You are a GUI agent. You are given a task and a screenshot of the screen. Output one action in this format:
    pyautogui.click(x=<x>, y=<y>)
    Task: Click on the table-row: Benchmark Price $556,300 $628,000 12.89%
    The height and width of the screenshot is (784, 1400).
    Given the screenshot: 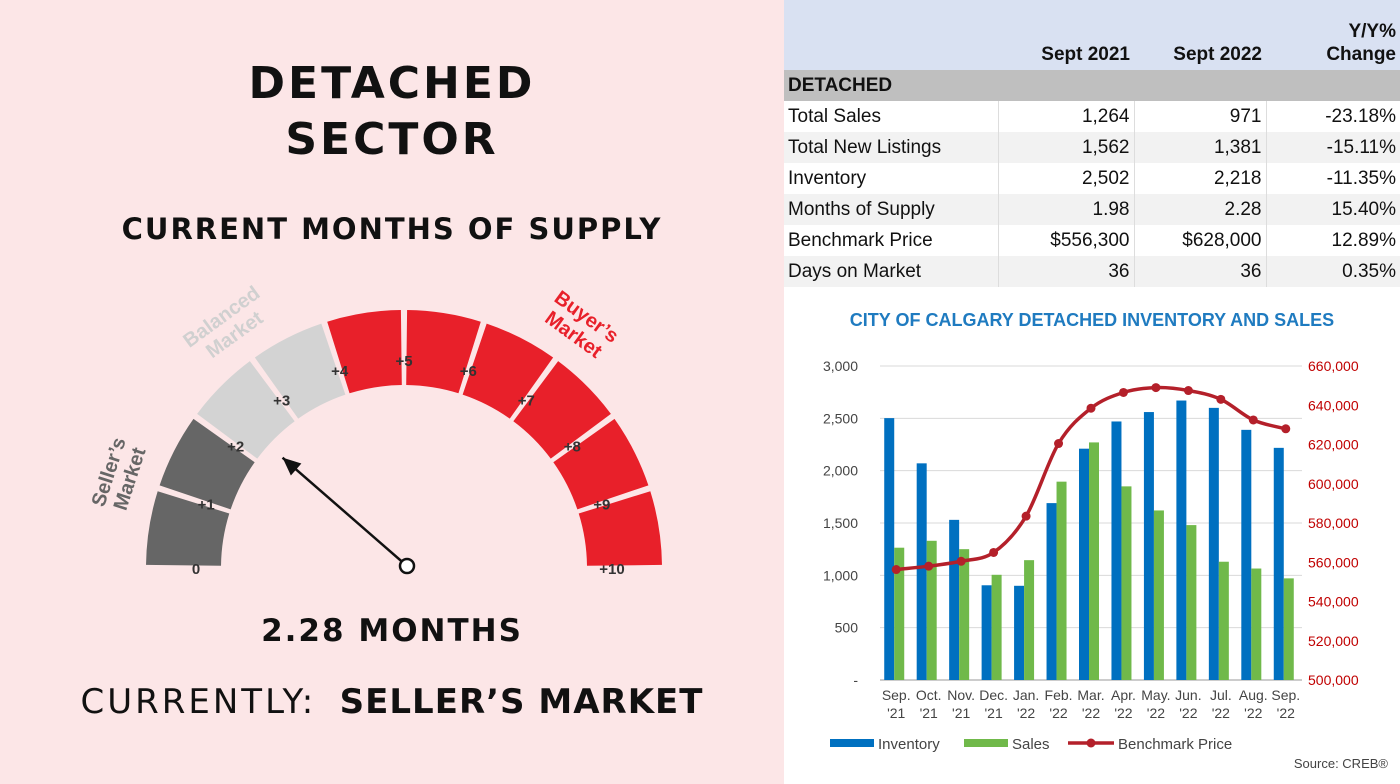 What is the action you would take?
    pyautogui.click(x=1092, y=240)
    